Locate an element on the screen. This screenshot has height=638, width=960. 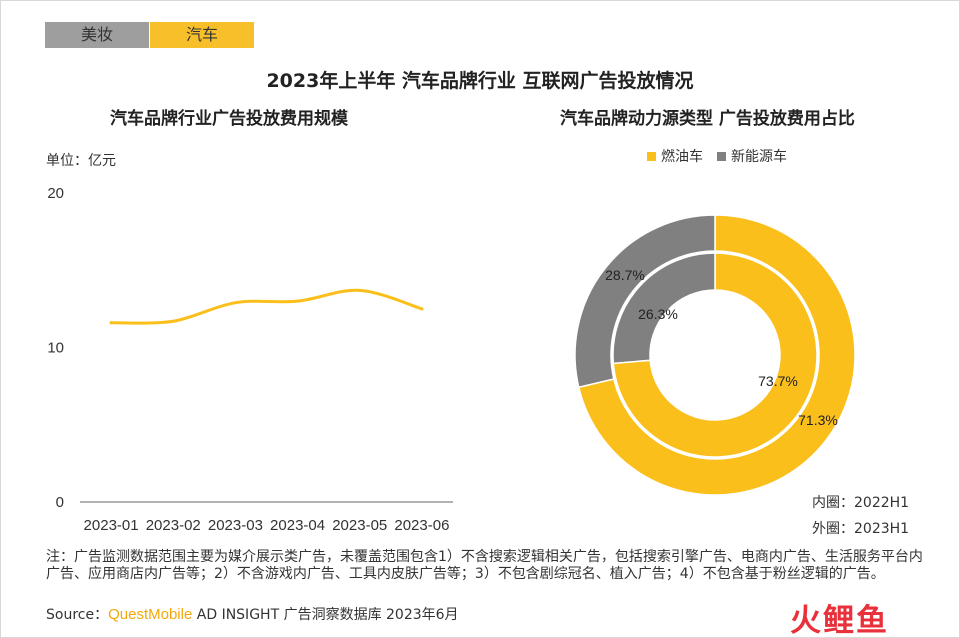
inner-ring-slice-nev is located at coordinates (664, 308).